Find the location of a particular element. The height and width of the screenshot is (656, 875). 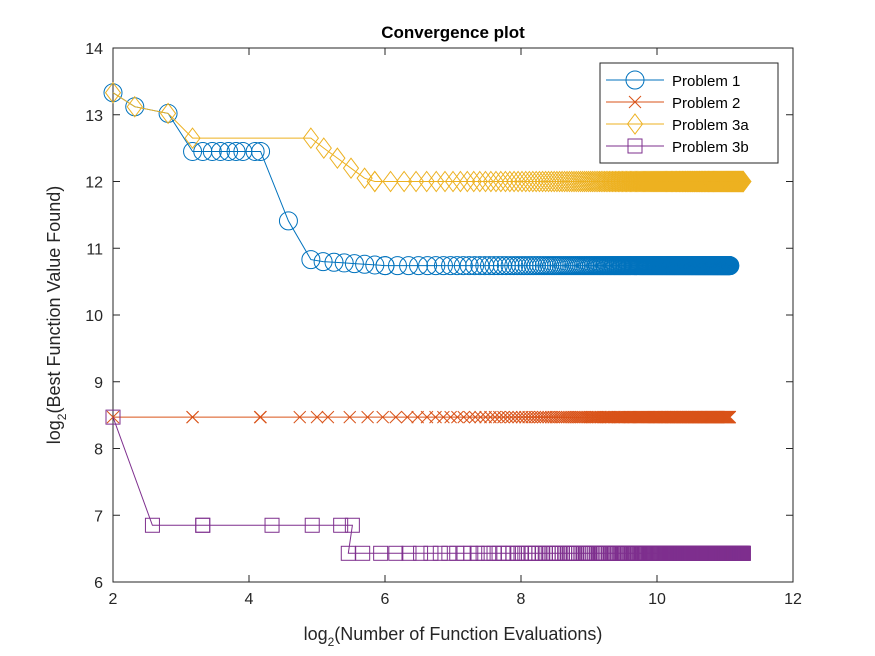

x-axis-label-log: log is located at coordinates (316, 634).